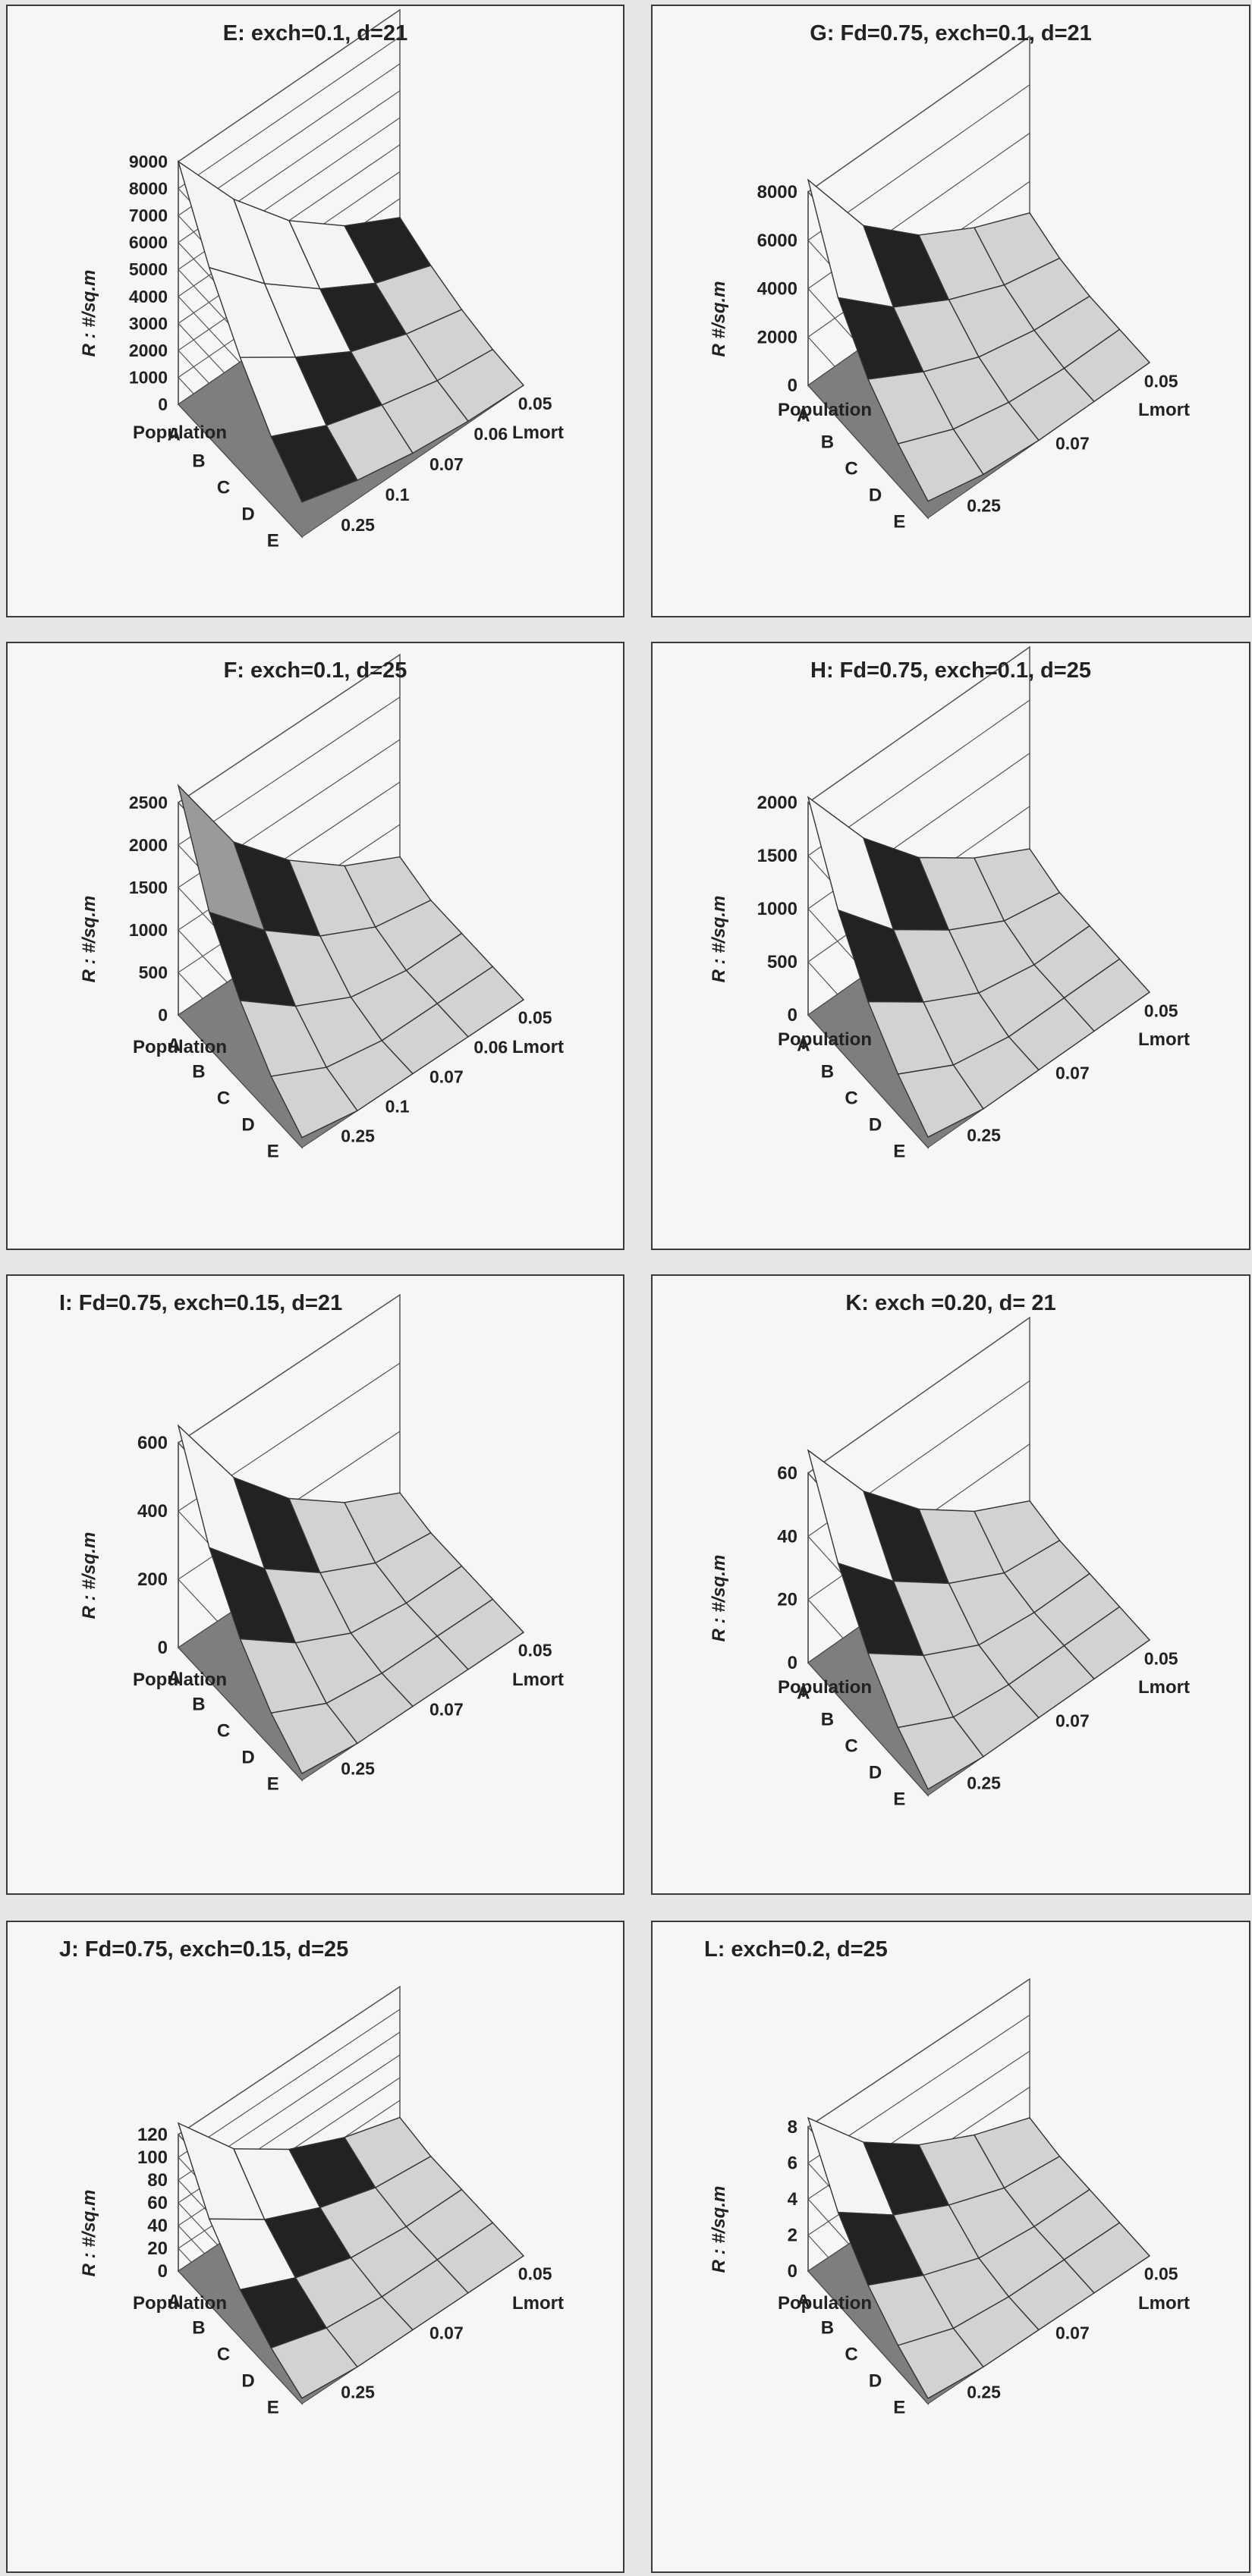 This screenshot has height=2576, width=1252. What do you see at coordinates (148, 377) in the screenshot?
I see `z-tick-label: 1000` at bounding box center [148, 377].